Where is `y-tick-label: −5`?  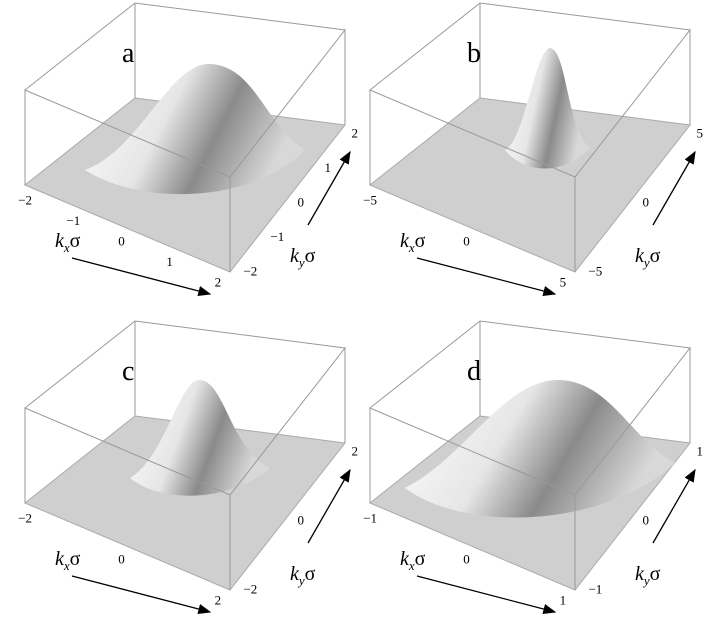 y-tick-label: −5 is located at coordinates (595, 271).